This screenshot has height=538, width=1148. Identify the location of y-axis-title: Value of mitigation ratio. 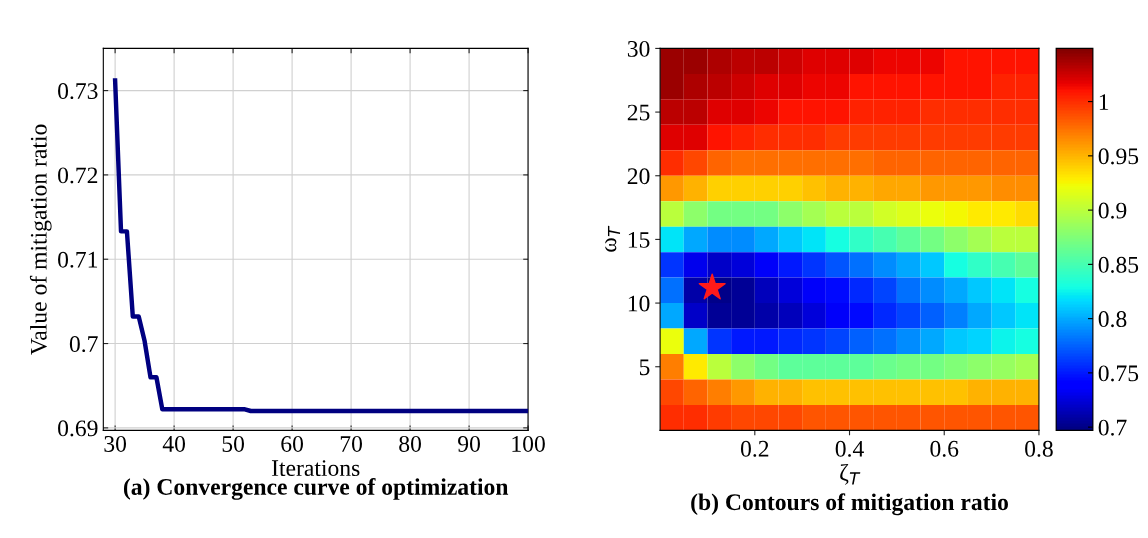
(40, 239).